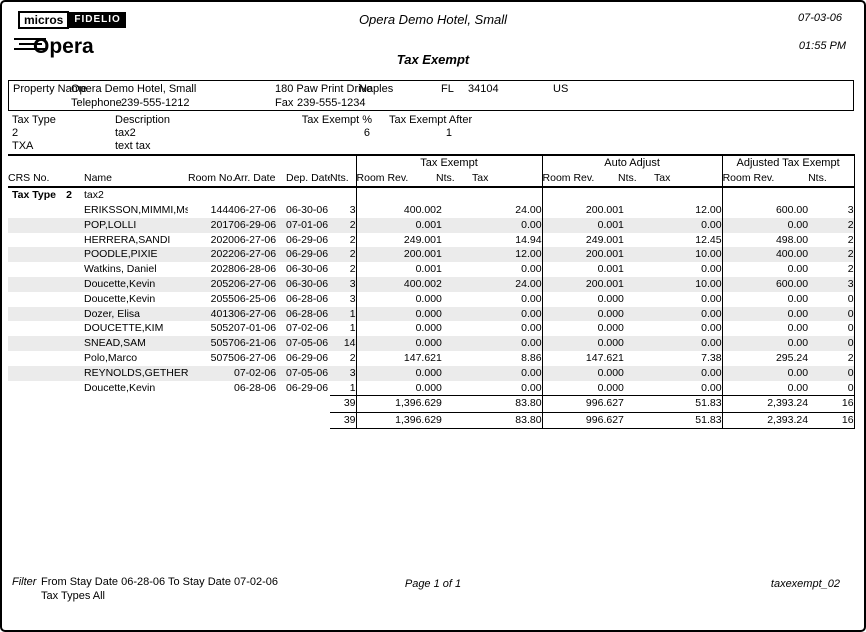 Image resolution: width=866 pixels, height=632 pixels. What do you see at coordinates (632, 162) in the screenshot?
I see `auto-adjust-group-header: Auto Adjust` at bounding box center [632, 162].